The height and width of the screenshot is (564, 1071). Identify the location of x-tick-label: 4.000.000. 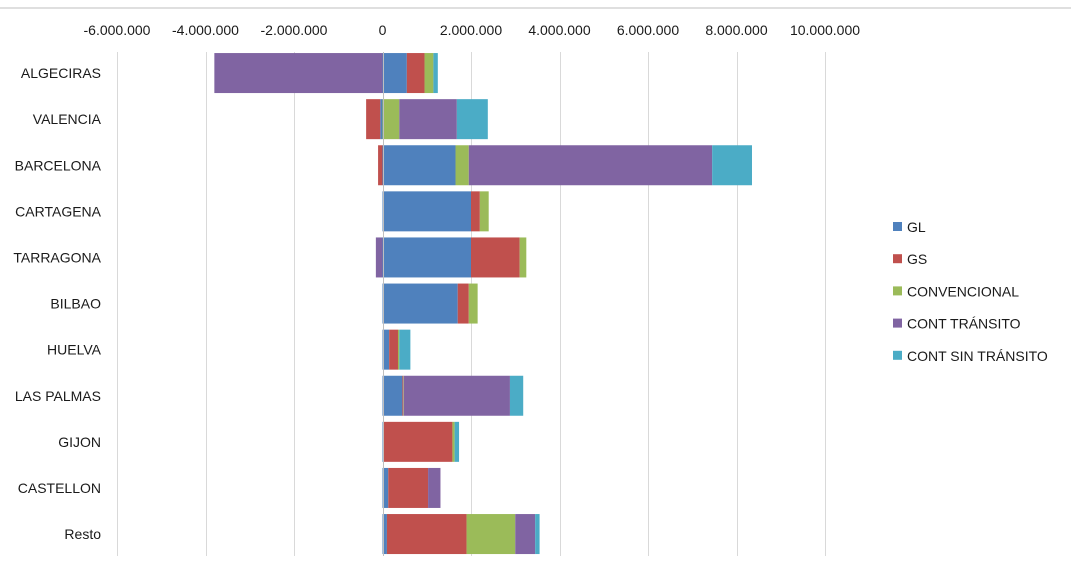
(559, 30).